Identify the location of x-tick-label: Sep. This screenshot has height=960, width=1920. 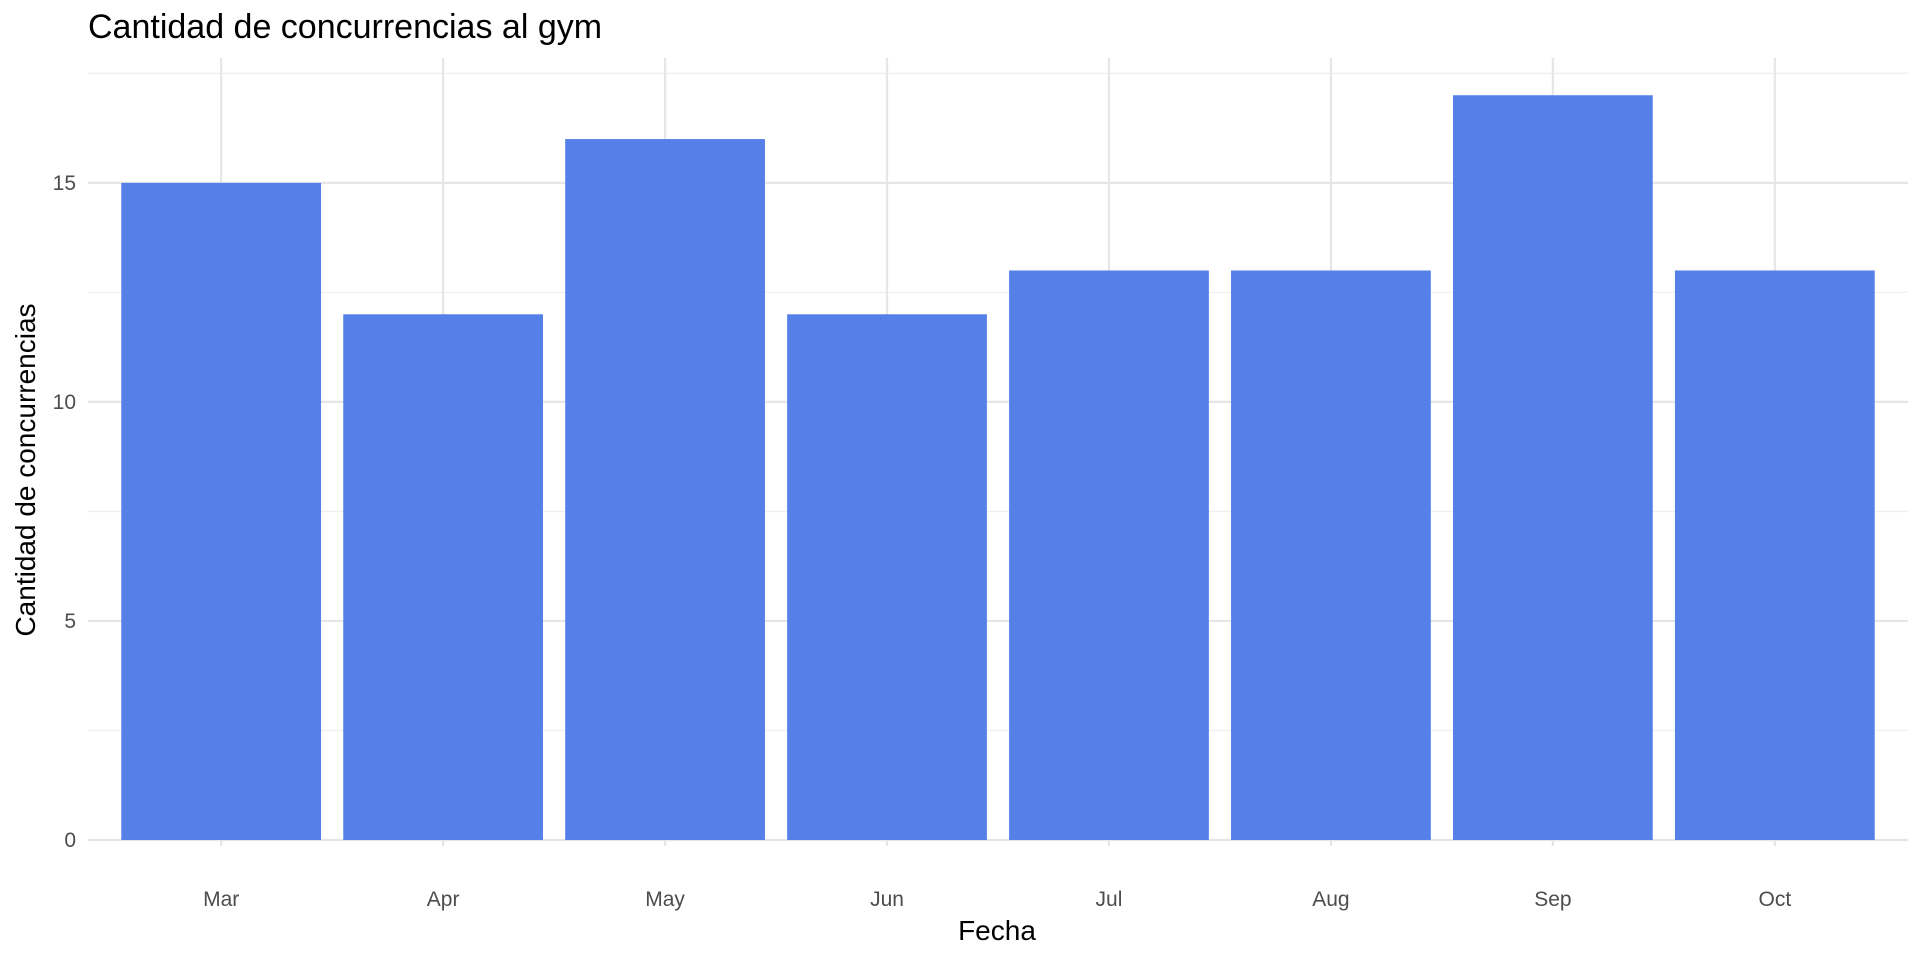
(1552, 899).